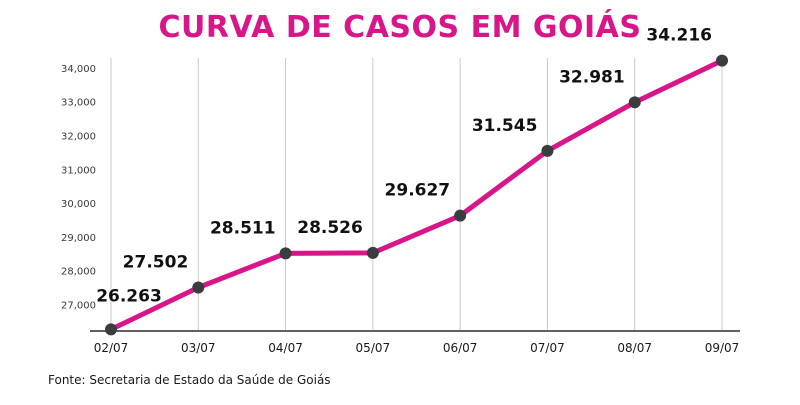 The width and height of the screenshot is (800, 405). What do you see at coordinates (111, 348) in the screenshot?
I see `x-tick-label: 02/07` at bounding box center [111, 348].